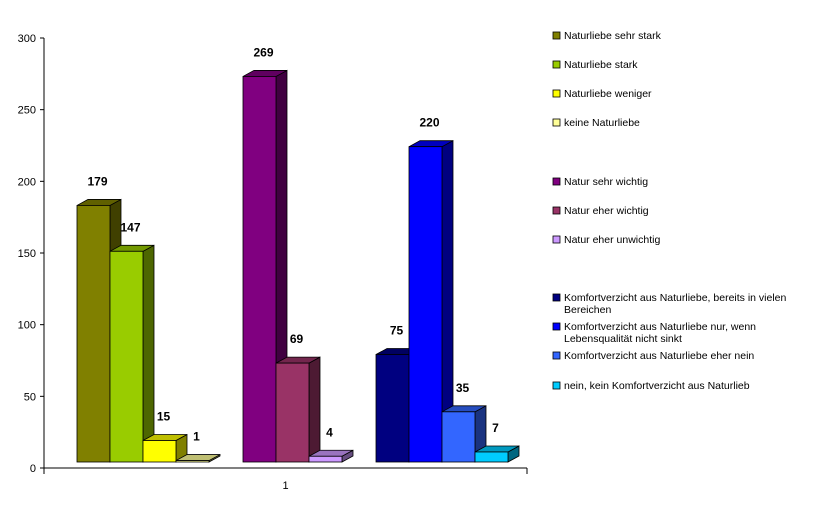  Describe the element at coordinates (263, 52) in the screenshot. I see `data-label: 269` at that location.